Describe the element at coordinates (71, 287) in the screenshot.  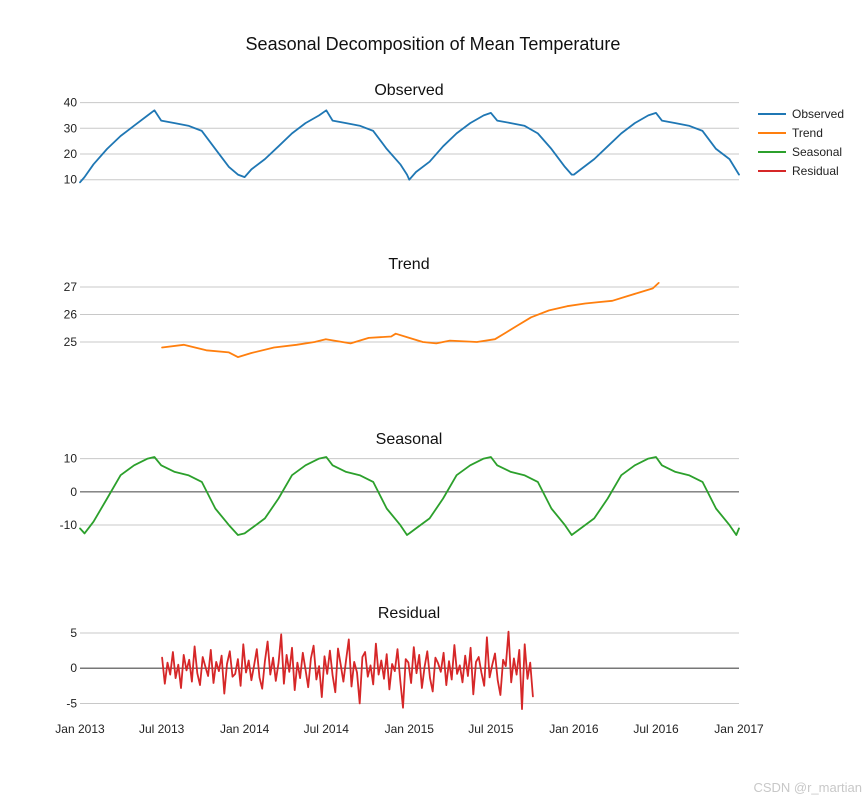
I see `y-tick-label-trend: 27` at that location.